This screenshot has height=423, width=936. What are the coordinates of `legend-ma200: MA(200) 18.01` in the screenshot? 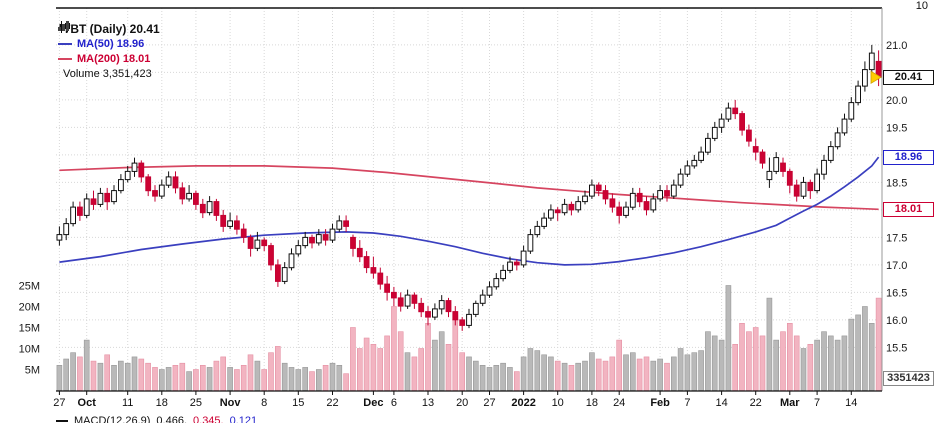 It's located at (109, 58).